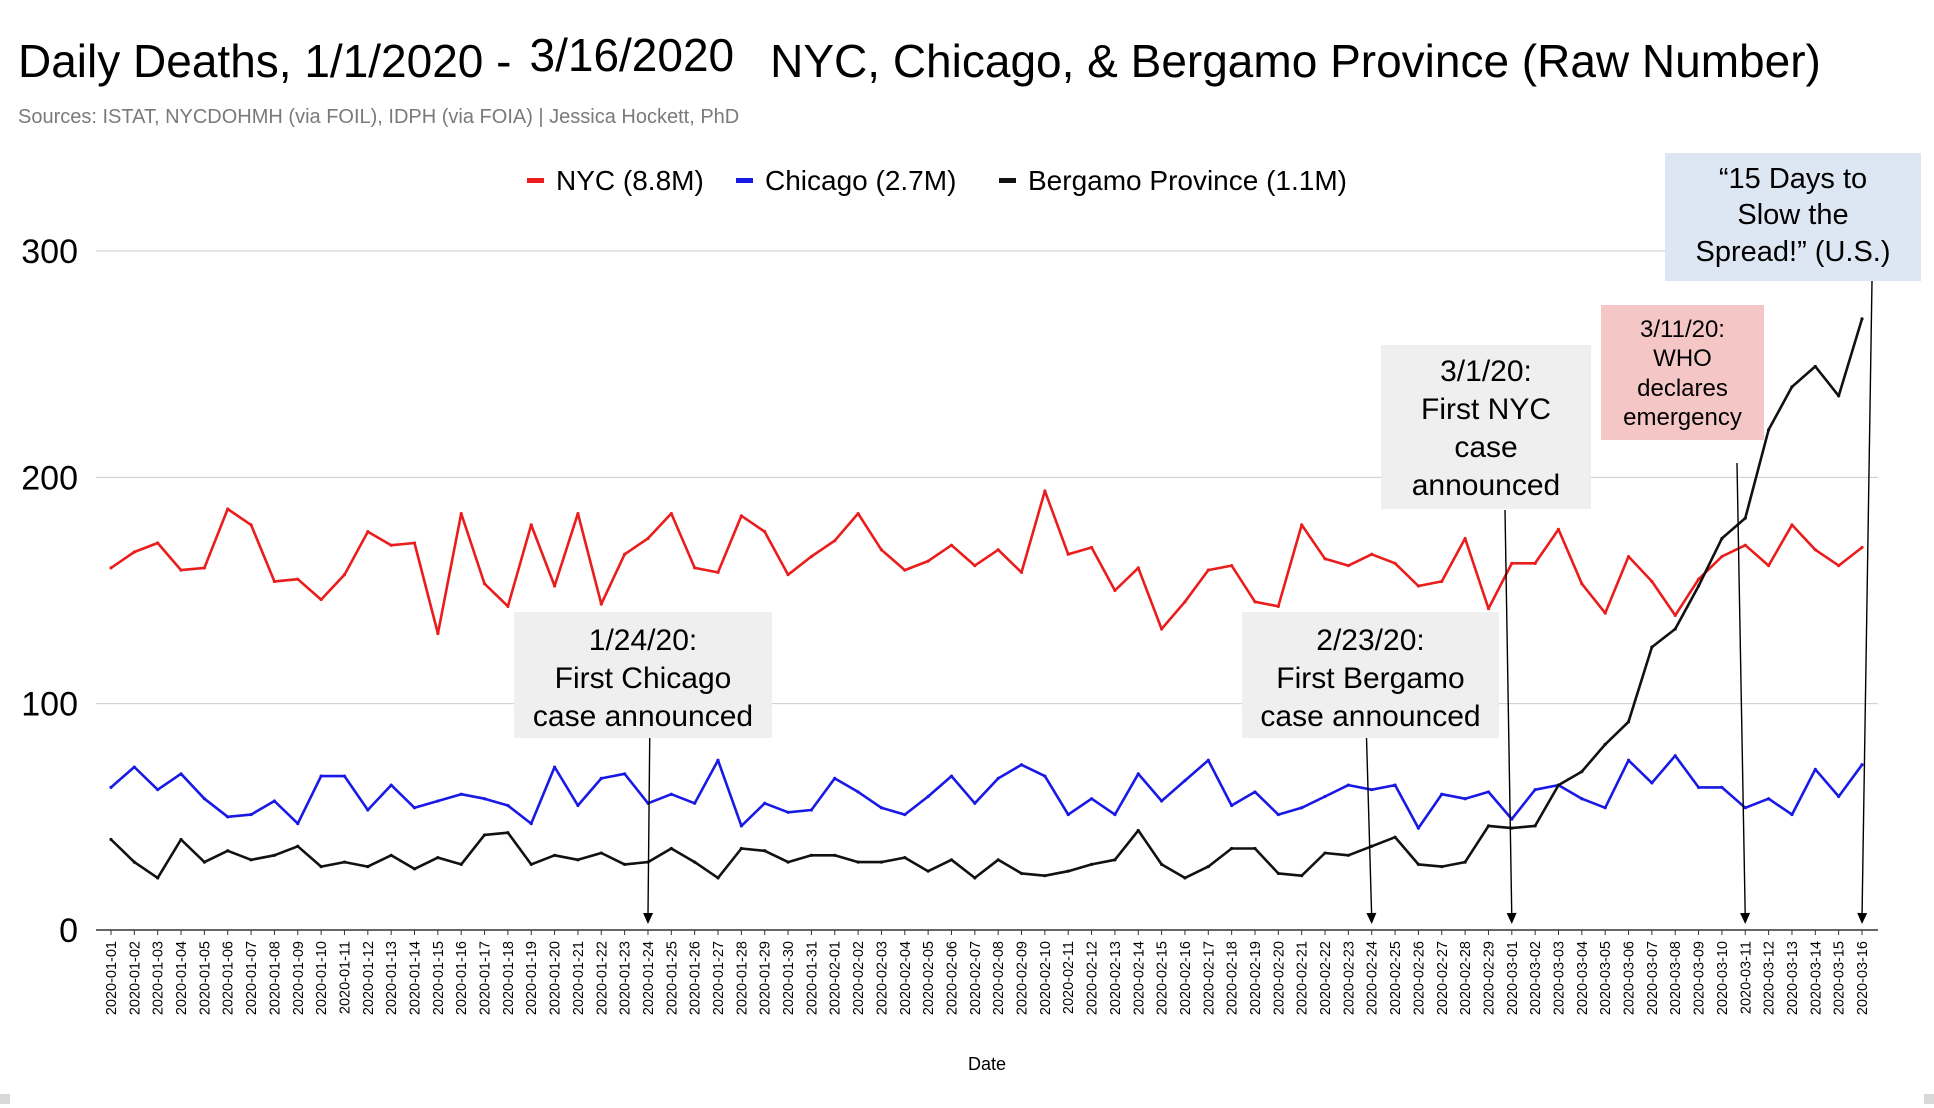 Image resolution: width=1934 pixels, height=1108 pixels. I want to click on legend-label: NYC (8.8M), so click(630, 180).